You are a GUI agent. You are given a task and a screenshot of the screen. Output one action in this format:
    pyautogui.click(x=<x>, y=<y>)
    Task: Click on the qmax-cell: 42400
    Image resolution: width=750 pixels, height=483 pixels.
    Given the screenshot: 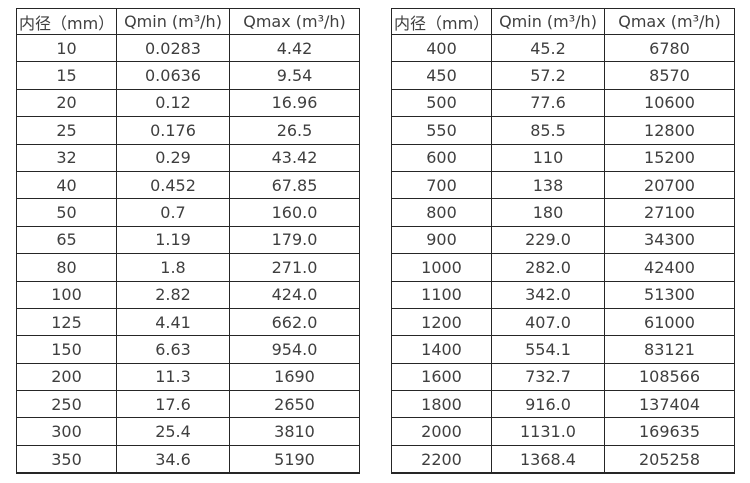 What is the action you would take?
    pyautogui.click(x=669, y=267)
    